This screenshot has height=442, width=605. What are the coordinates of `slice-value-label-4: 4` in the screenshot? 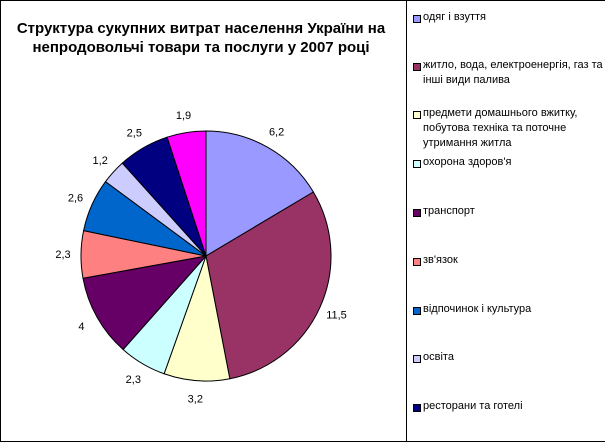 It's located at (81, 327).